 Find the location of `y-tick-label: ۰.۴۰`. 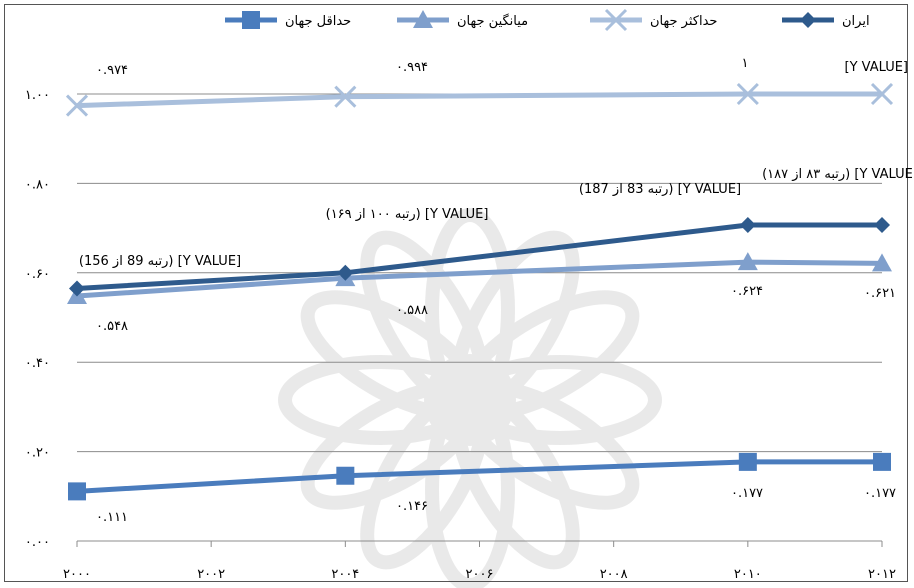

y-tick-label: ۰.۴۰ is located at coordinates (37, 363).